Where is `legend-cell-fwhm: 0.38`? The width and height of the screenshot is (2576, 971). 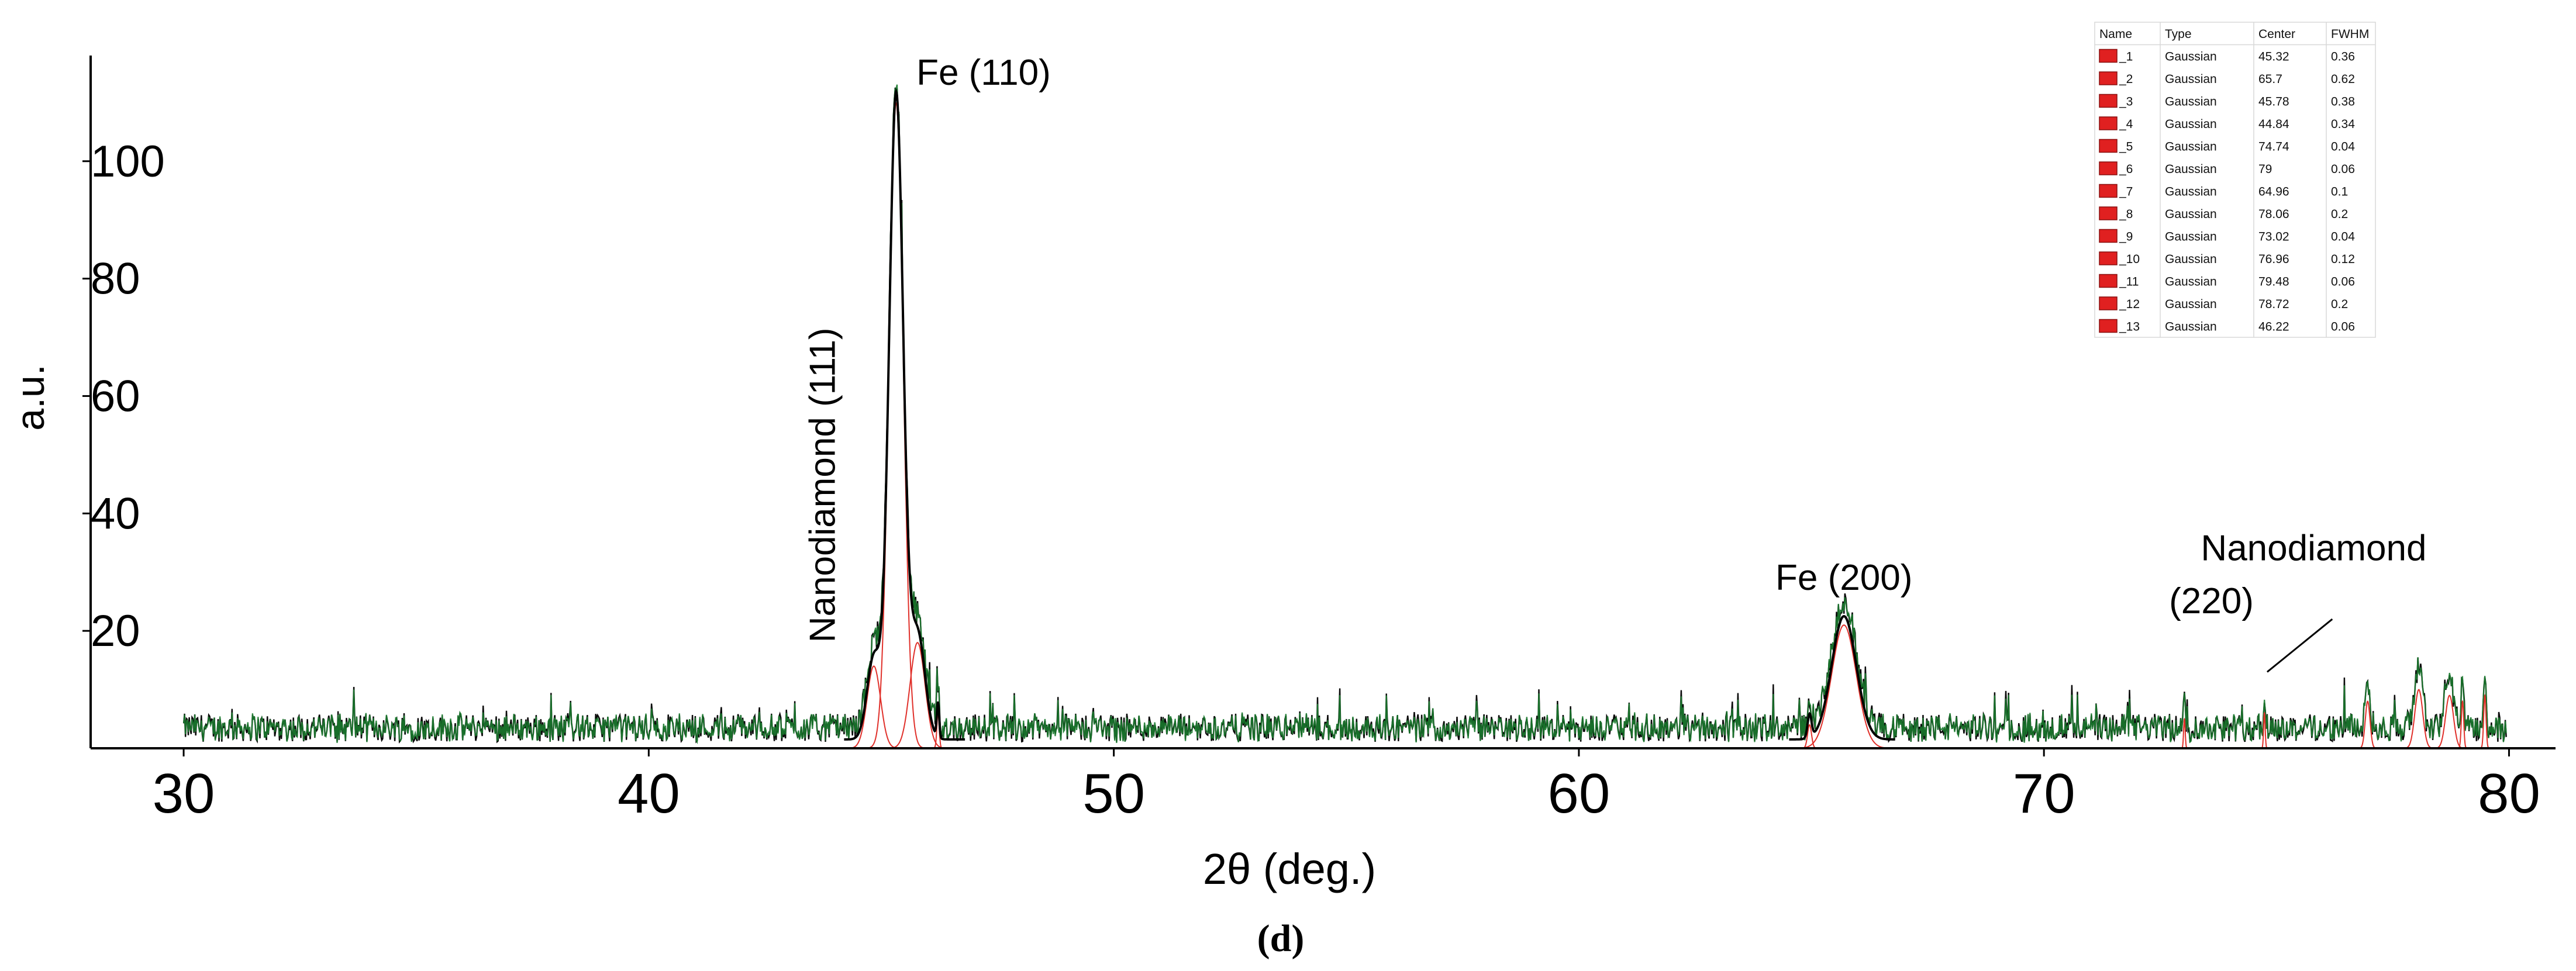 legend-cell-fwhm: 0.38 is located at coordinates (2343, 102).